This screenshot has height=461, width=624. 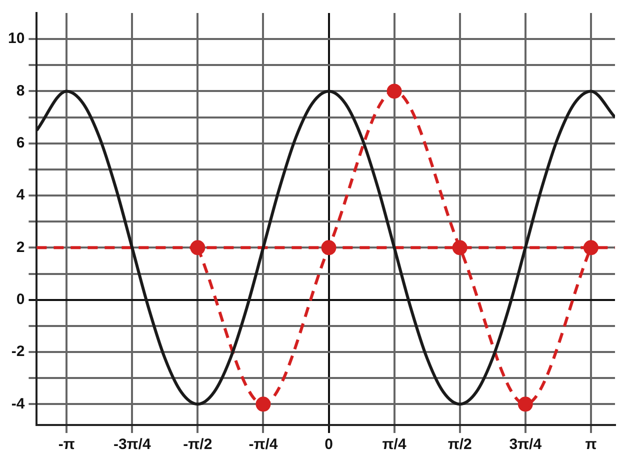 I want to click on x-tick-label: π, so click(x=591, y=445).